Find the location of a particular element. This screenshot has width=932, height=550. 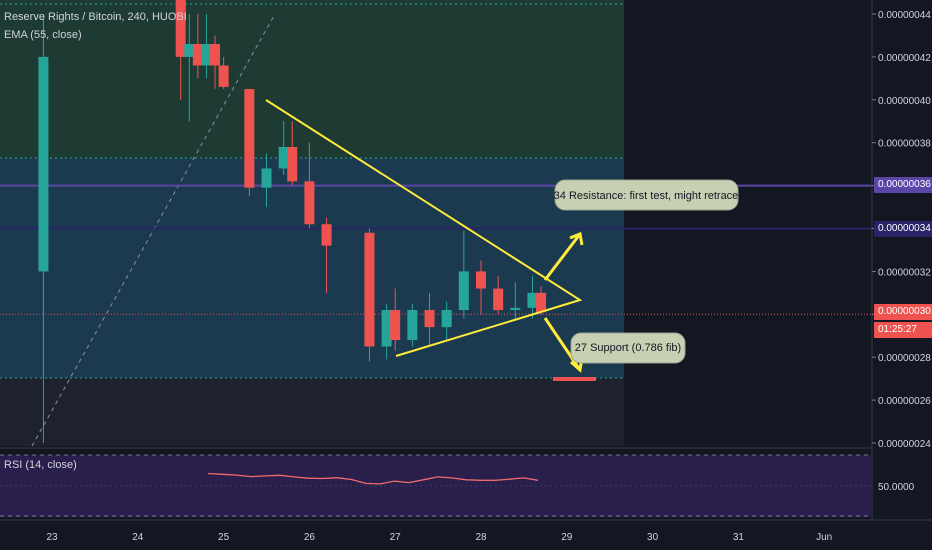

grey-zone is located at coordinates (312, 412).